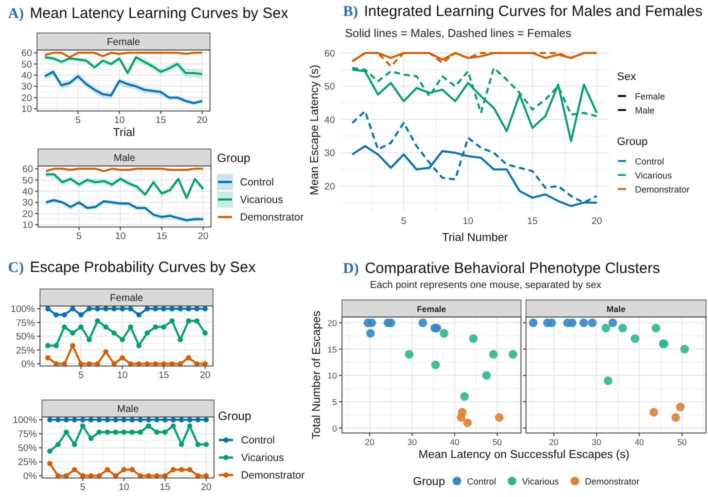 This screenshot has width=708, height=497. Describe the element at coordinates (148, 13) in the screenshot. I see `chart-title: A) Mean Latency Learning Curves by Sex` at that location.